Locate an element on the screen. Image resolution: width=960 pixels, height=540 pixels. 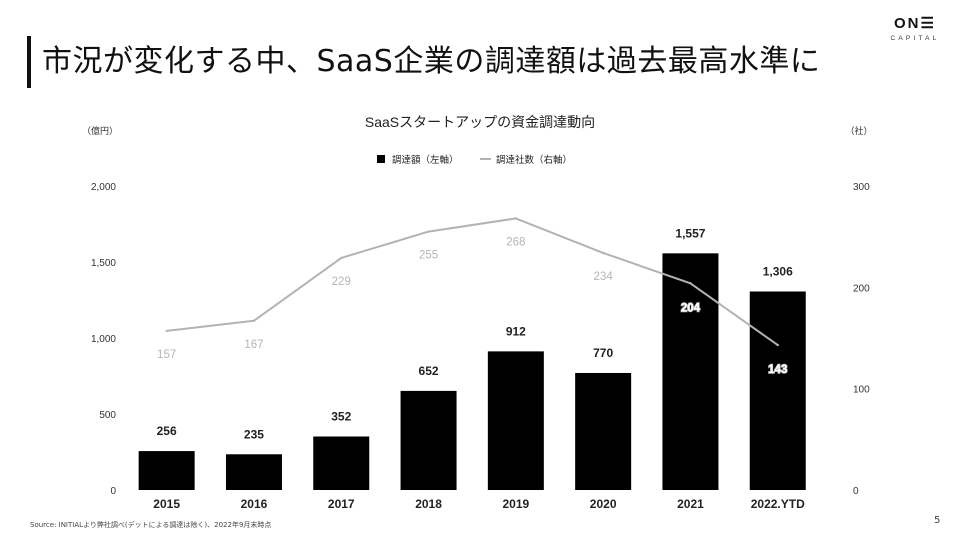
bar-value-label: 352 is located at coordinates (341, 416).